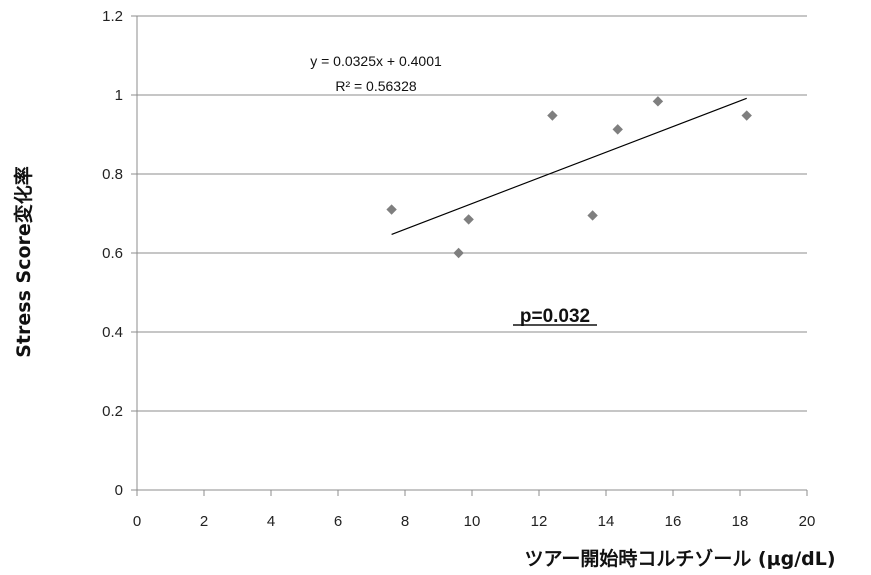 This screenshot has height=575, width=871. I want to click on x-tick-label-4: 8, so click(405, 521).